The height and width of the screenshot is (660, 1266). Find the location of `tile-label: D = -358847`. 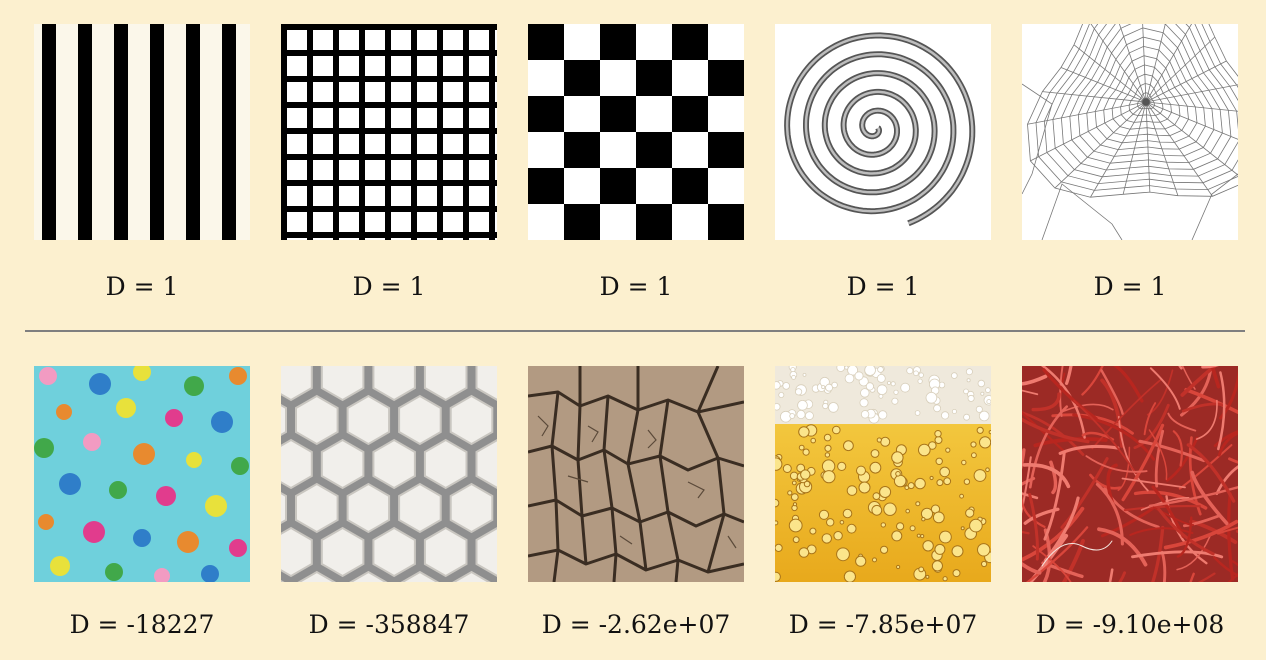

tile-label: D = -358847 is located at coordinates (389, 624).